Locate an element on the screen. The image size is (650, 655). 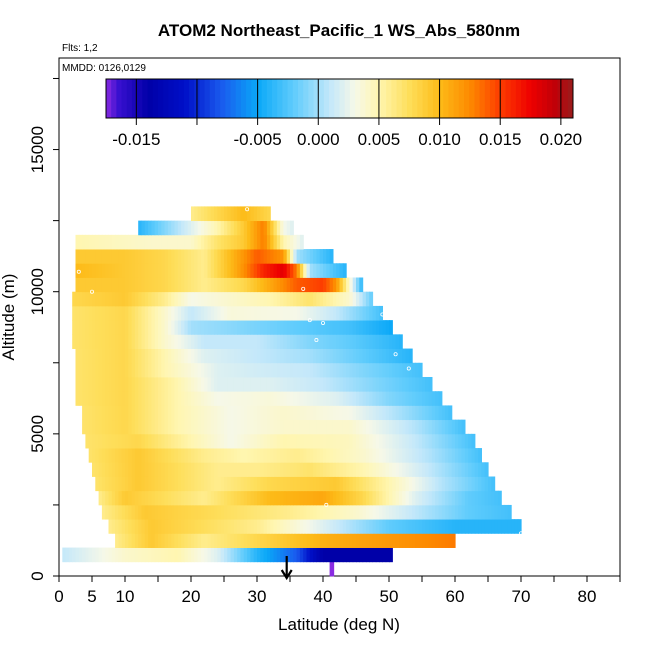
dates-label: MMDD: 0126,0129 is located at coordinates (104, 68).